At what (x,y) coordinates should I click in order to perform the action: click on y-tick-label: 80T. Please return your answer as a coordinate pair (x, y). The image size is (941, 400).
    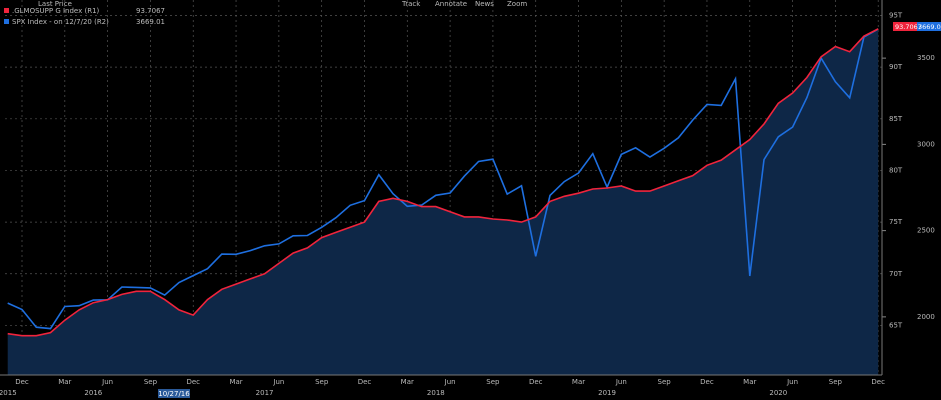
    Looking at the image, I should click on (896, 170).